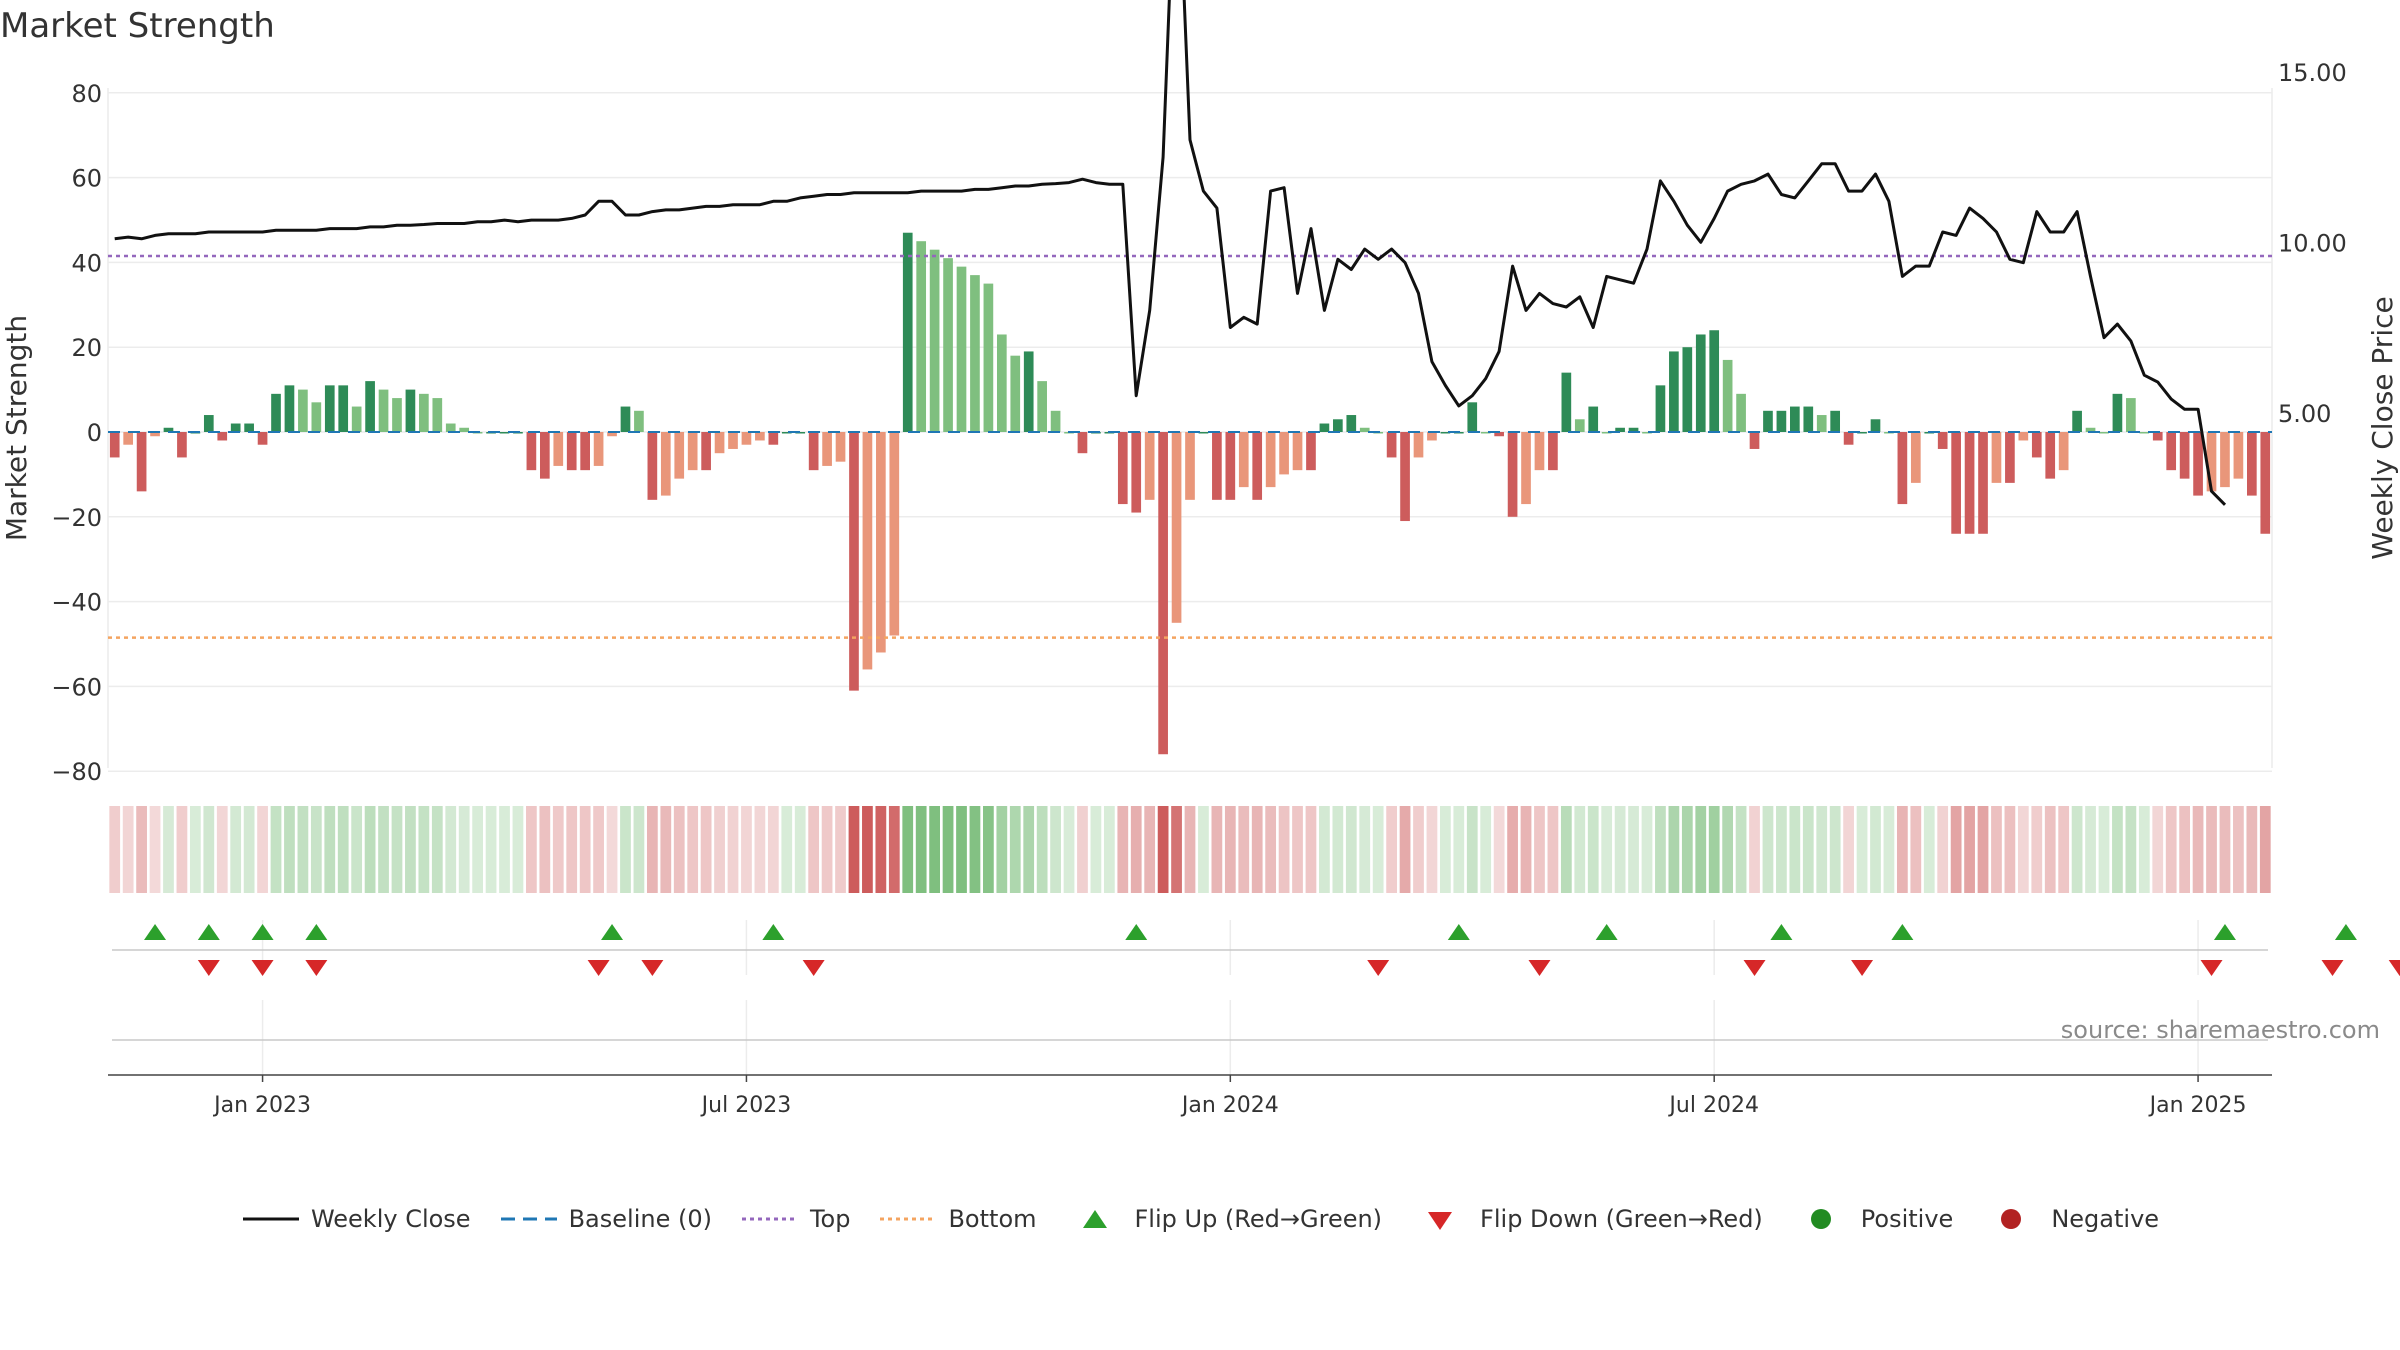 This screenshot has height=1350, width=2400. I want to click on legend-label: Flip Down (Green→Red), so click(1621, 1219).